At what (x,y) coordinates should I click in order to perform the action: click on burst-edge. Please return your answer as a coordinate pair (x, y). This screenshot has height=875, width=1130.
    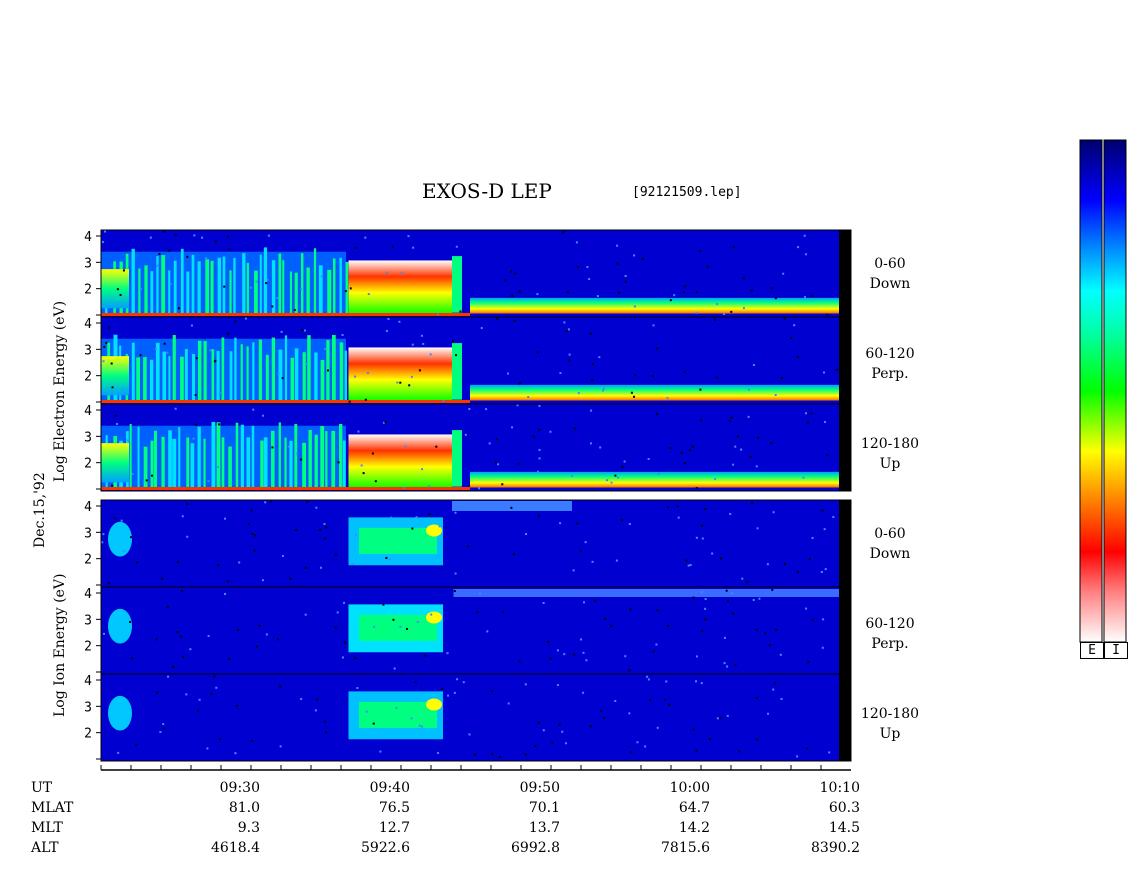
    Looking at the image, I should click on (457, 371).